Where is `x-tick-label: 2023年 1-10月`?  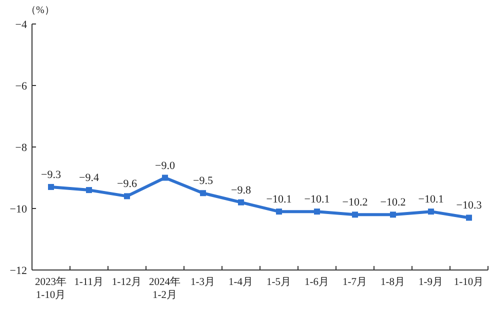 x-tick-label: 2023年 1-10月 is located at coordinates (51, 288).